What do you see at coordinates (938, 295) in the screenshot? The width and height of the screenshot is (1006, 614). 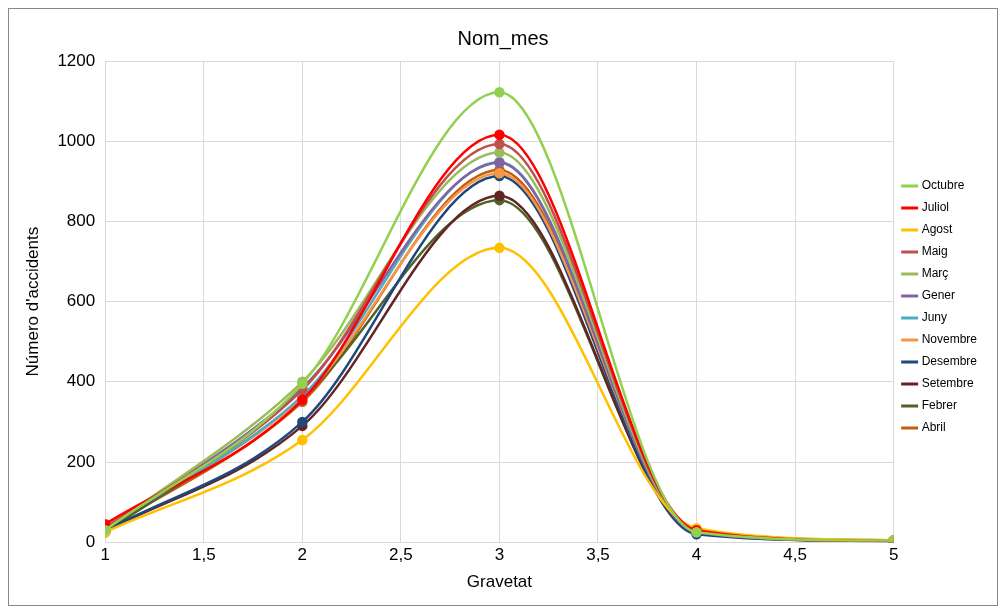 I see `legend-label: Gener` at bounding box center [938, 295].